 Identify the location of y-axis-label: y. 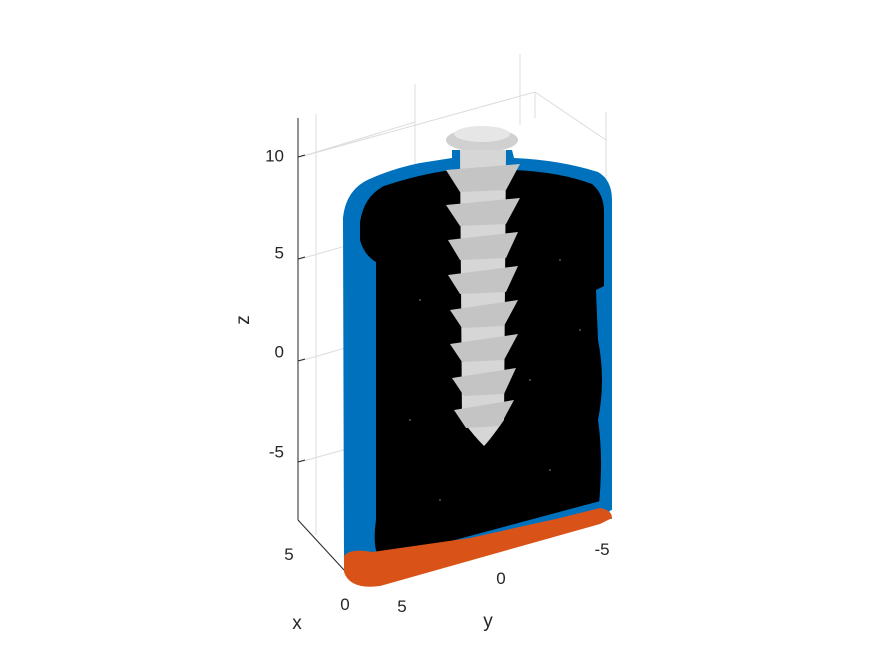
(488, 621).